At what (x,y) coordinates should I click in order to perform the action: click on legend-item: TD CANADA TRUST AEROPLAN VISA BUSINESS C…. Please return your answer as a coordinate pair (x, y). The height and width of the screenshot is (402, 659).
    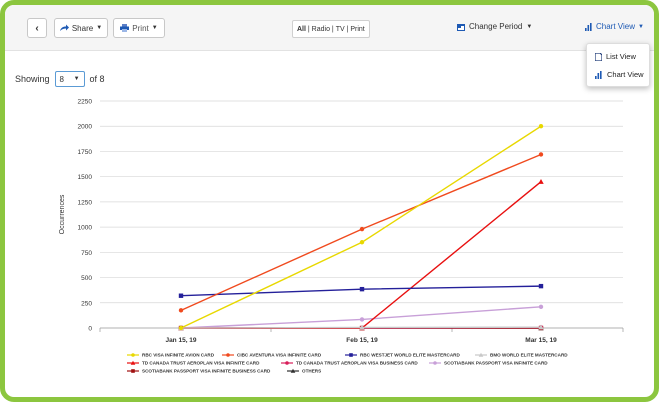
    Looking at the image, I should click on (349, 363).